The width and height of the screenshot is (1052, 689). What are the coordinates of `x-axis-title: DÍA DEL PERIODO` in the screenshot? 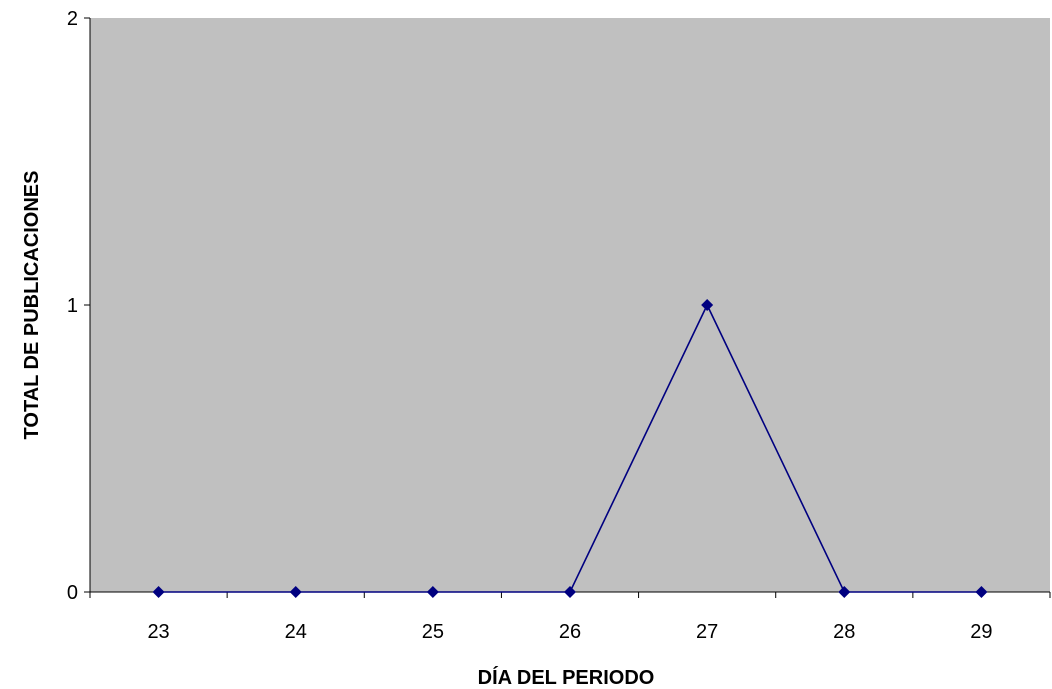 It's located at (566, 677).